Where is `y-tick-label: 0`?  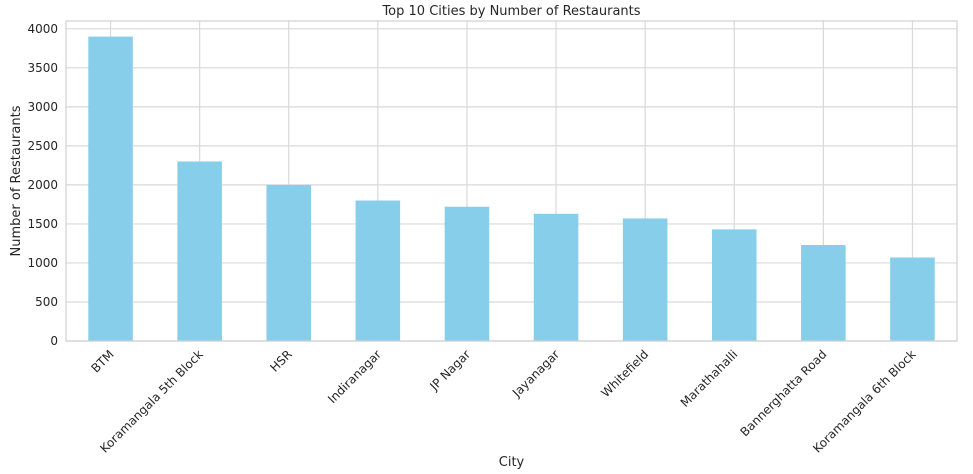
y-tick-label: 0 is located at coordinates (54, 341).